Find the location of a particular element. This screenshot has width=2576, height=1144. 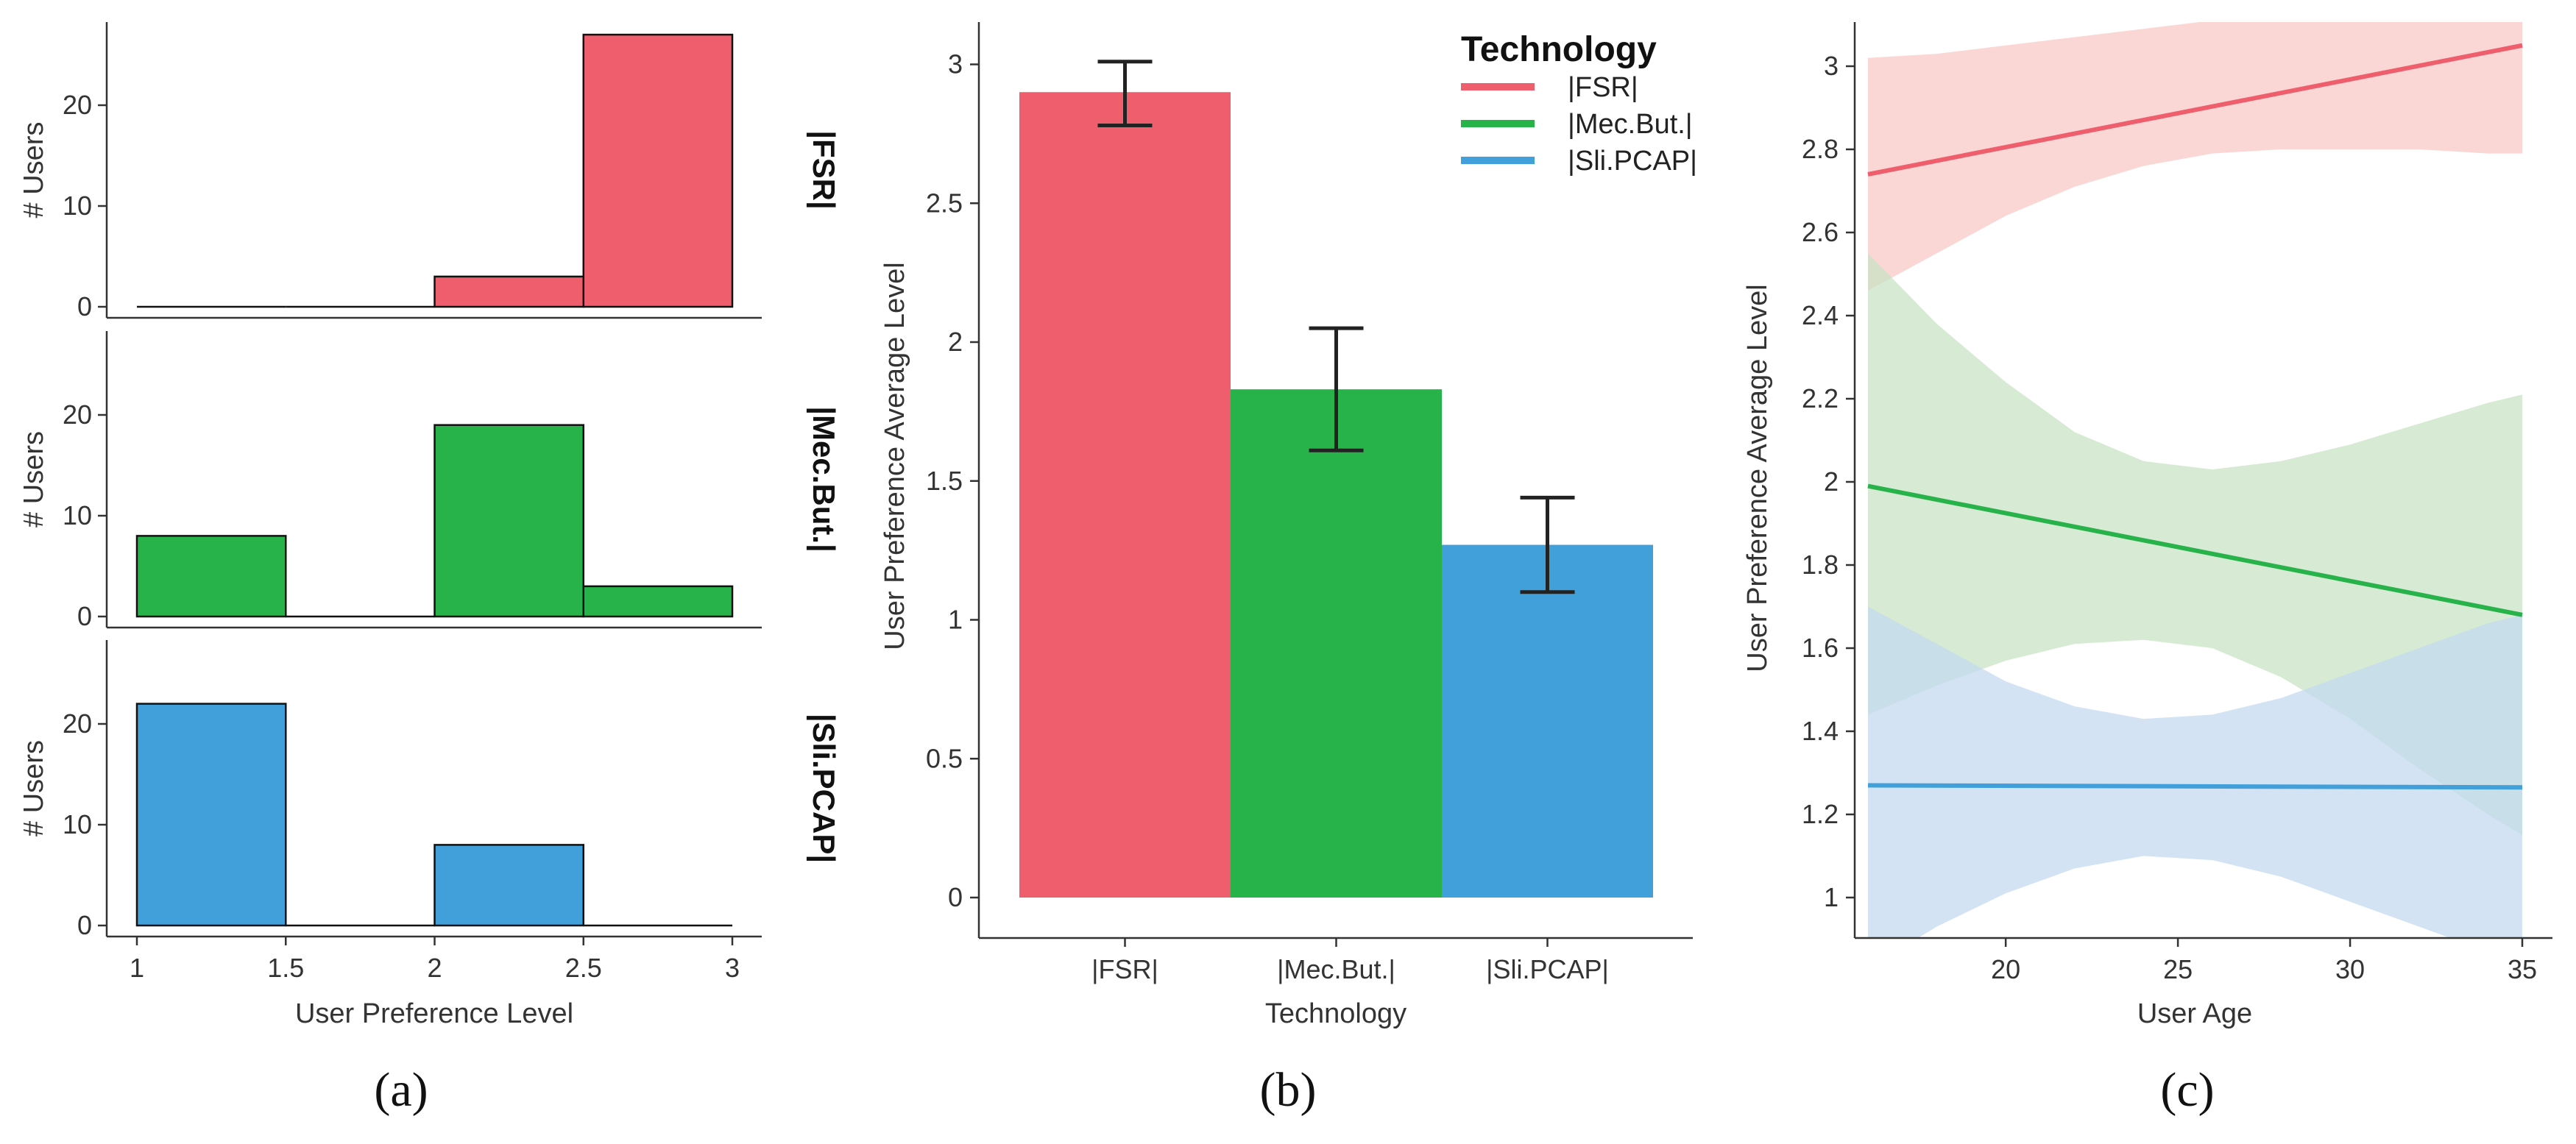

y-tick-label: 2.5 is located at coordinates (945, 203).